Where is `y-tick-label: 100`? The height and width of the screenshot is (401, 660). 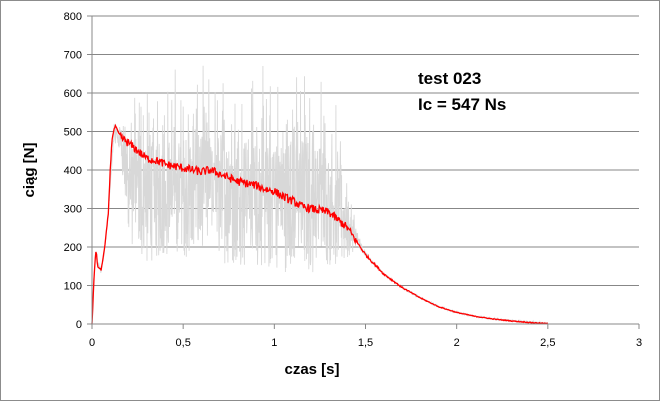 y-tick-label: 100 is located at coordinates (73, 287).